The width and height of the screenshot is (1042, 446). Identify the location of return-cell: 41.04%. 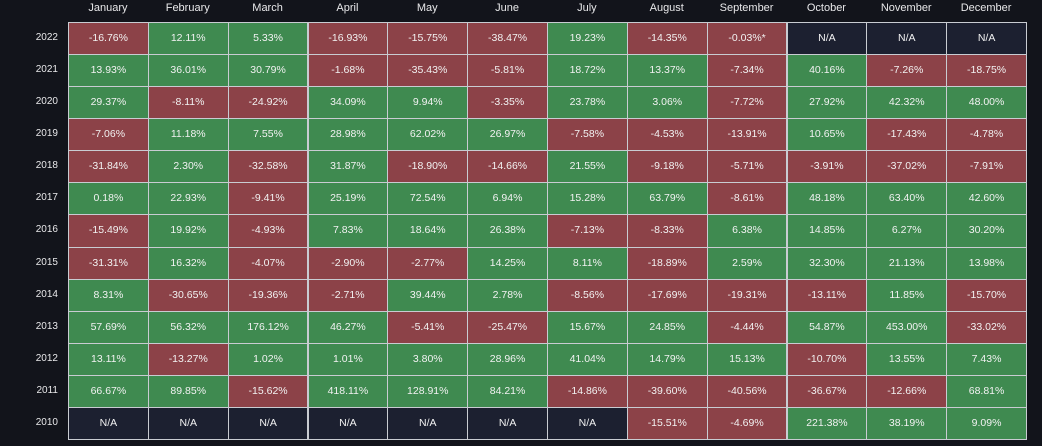
(587, 359).